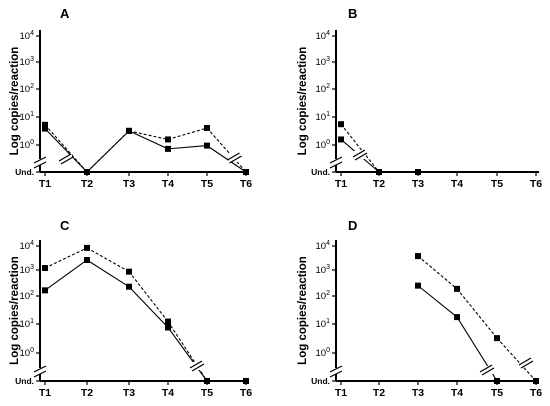 Image resolution: width=550 pixels, height=406 pixels. I want to click on panel-label: D, so click(352, 225).